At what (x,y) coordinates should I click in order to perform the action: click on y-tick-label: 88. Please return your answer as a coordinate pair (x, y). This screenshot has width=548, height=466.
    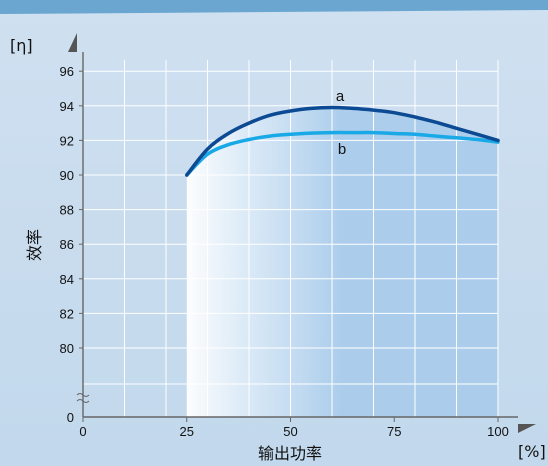
    Looking at the image, I should click on (67, 210).